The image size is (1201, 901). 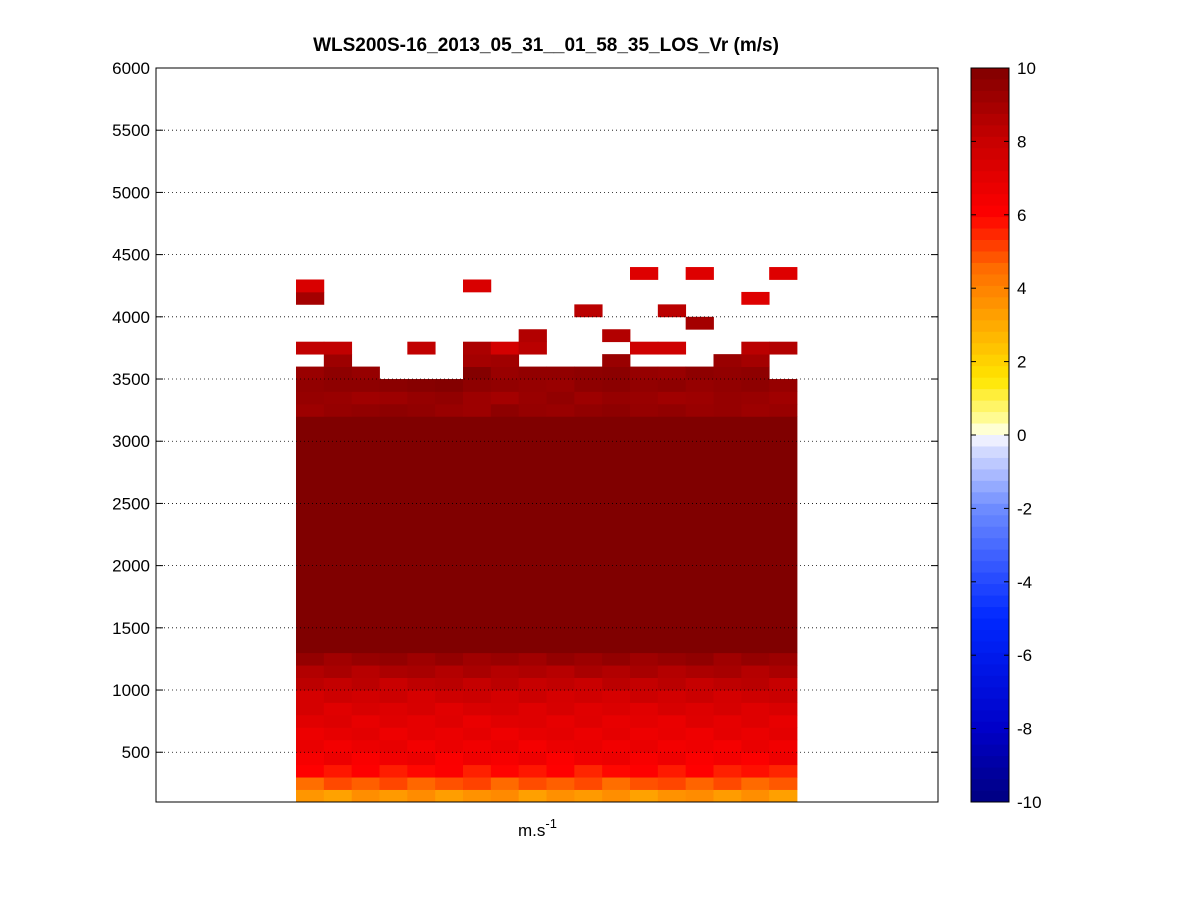 What do you see at coordinates (131, 130) in the screenshot?
I see `y-tick-label: 5500` at bounding box center [131, 130].